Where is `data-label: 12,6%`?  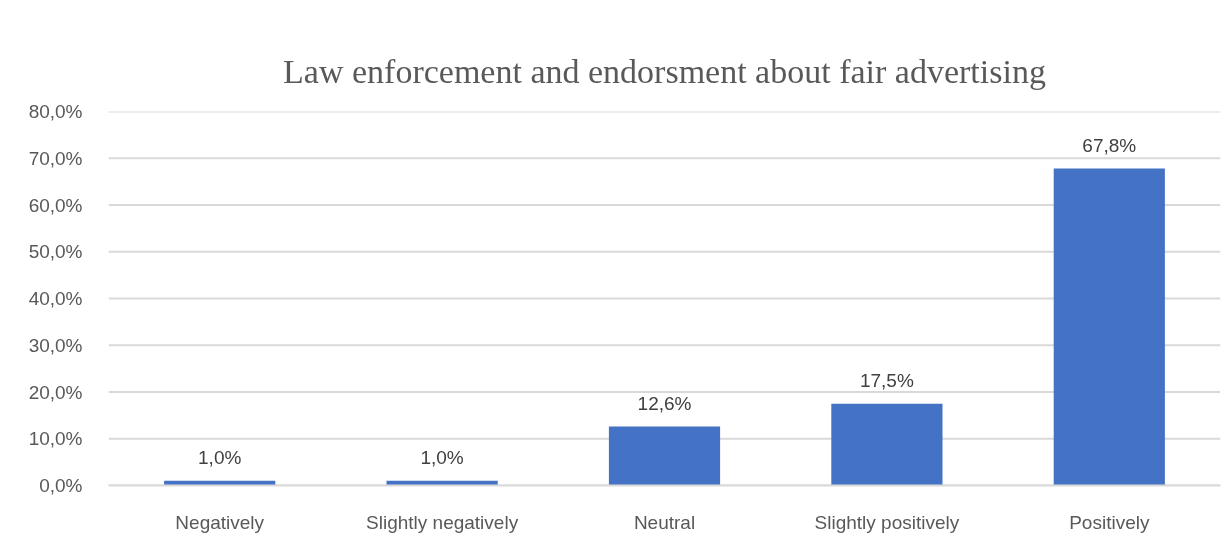
data-label: 12,6% is located at coordinates (664, 403).